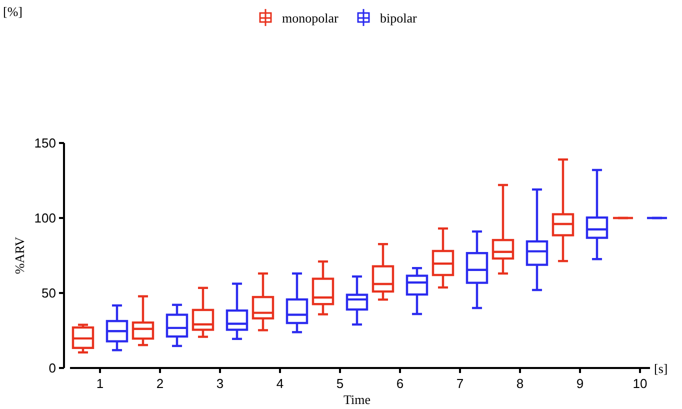 This screenshot has width=682, height=409. I want to click on legend-label: monopolar, so click(310, 18).